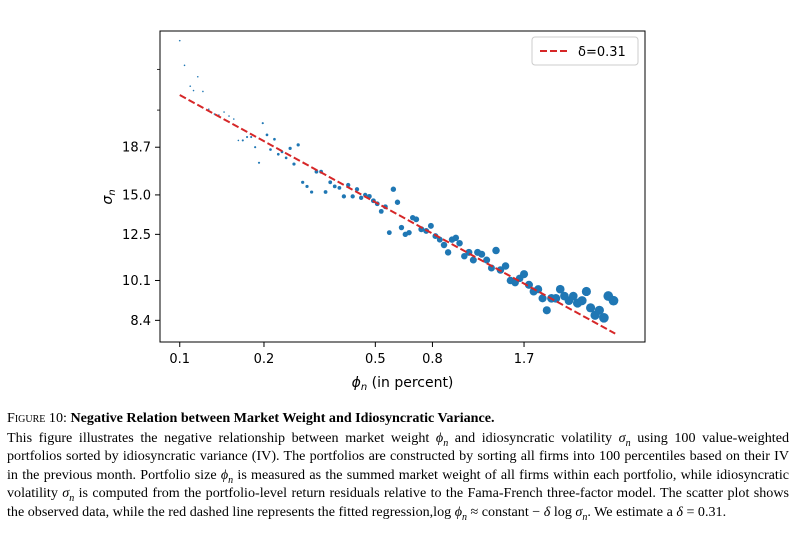 Image resolution: width=795 pixels, height=541 pixels. I want to click on y-tick-label: 10.1, so click(136, 281).